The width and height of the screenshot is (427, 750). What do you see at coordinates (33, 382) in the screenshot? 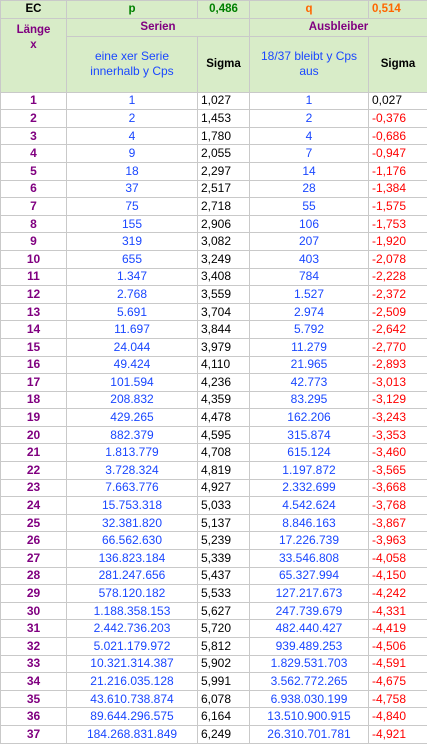
I see `length-cell: 17` at bounding box center [33, 382].